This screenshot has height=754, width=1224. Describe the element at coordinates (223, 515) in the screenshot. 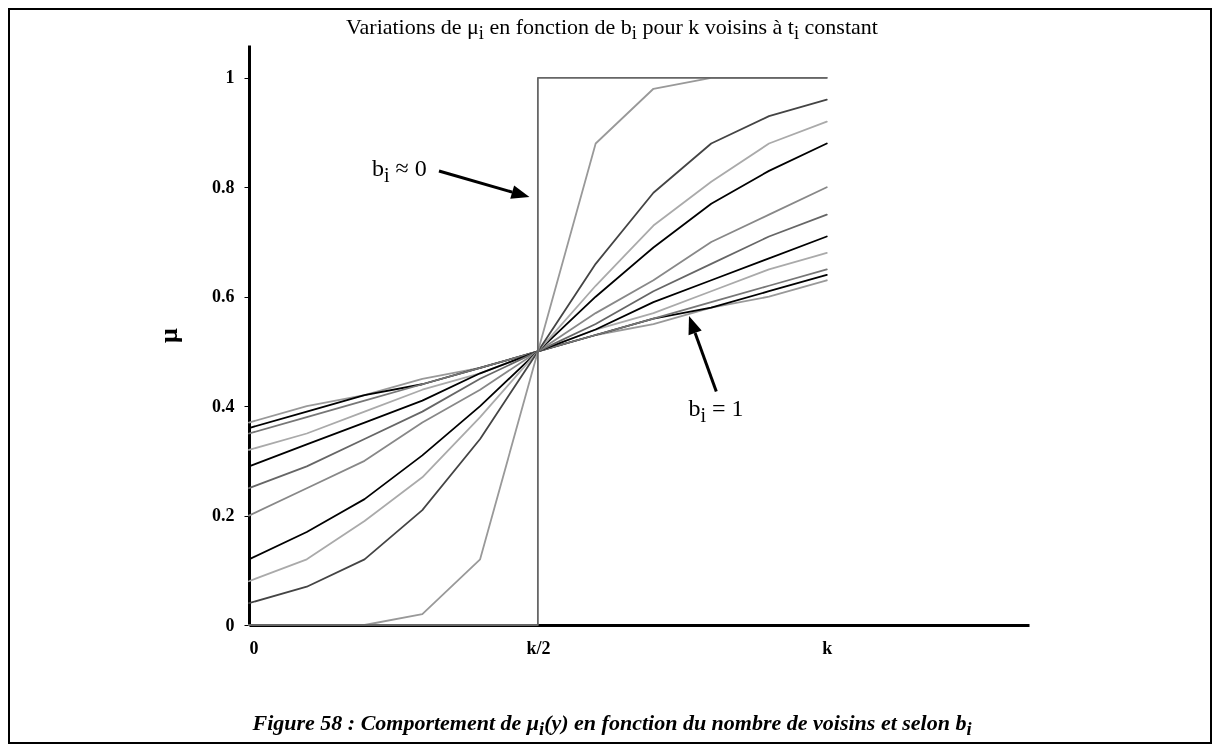

I see `y-tick-label: 0.2` at that location.